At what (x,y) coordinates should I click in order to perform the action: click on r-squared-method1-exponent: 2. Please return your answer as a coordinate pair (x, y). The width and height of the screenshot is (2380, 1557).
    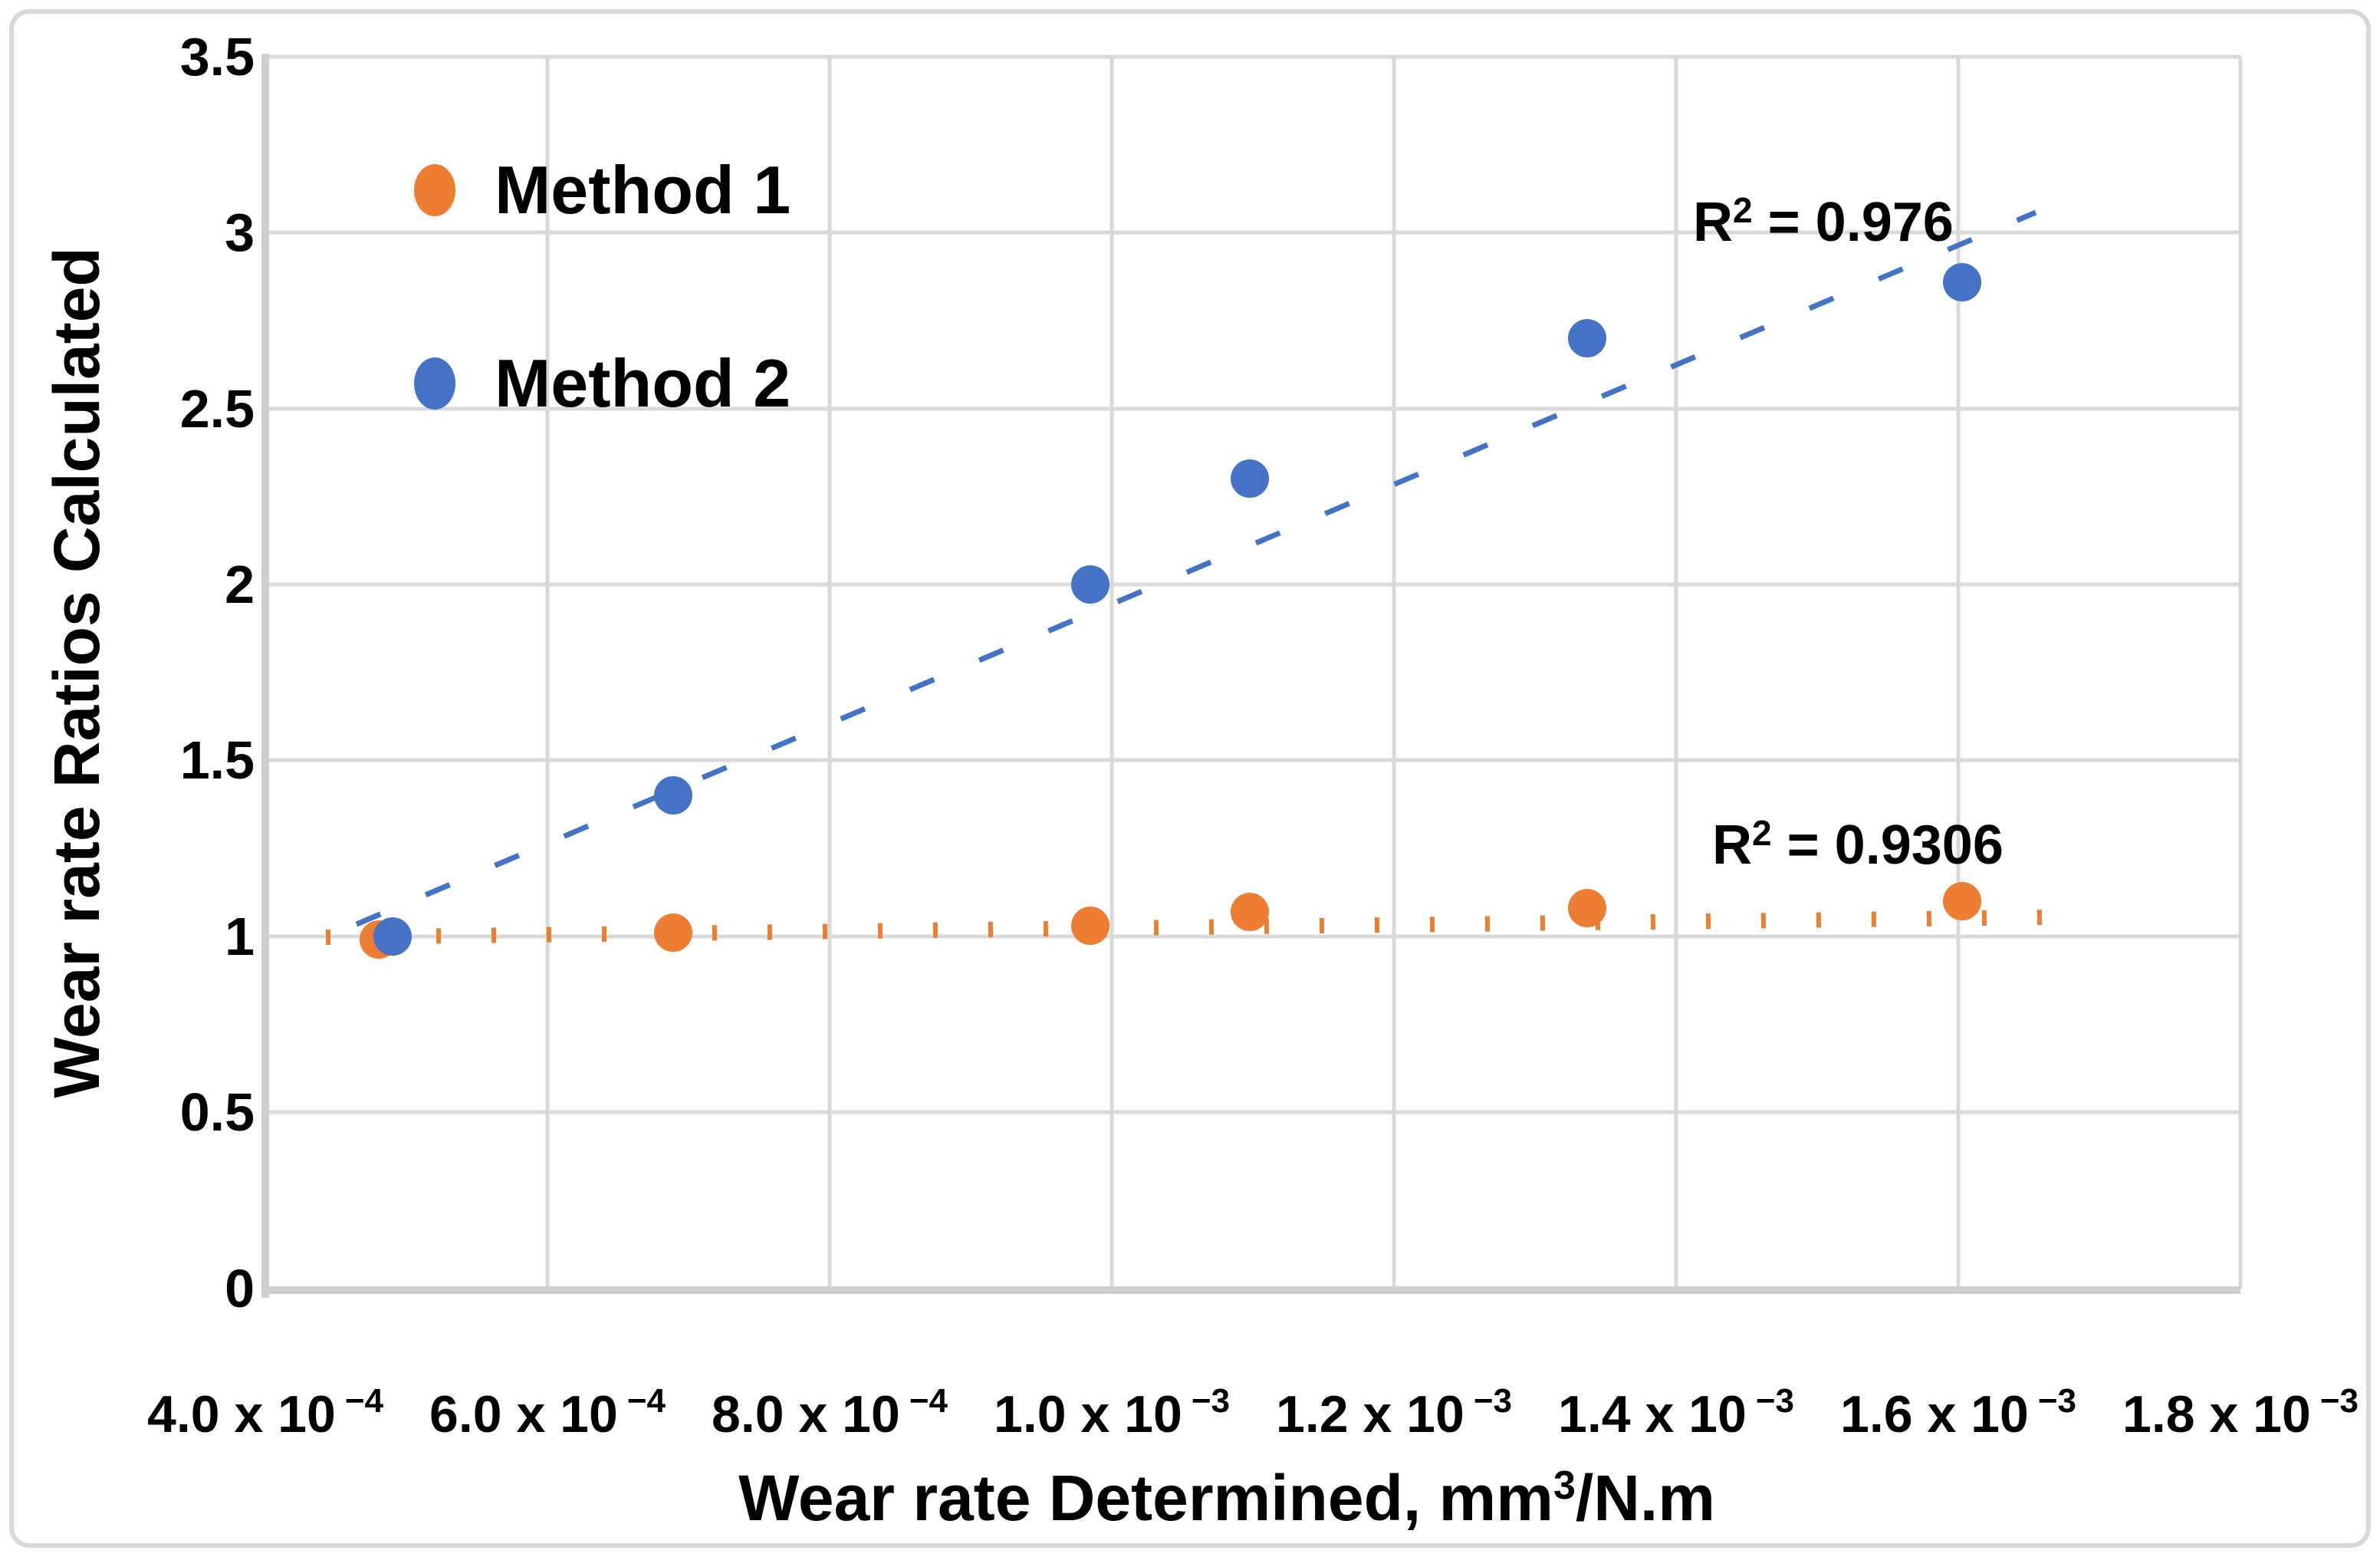
    Looking at the image, I should click on (1762, 833).